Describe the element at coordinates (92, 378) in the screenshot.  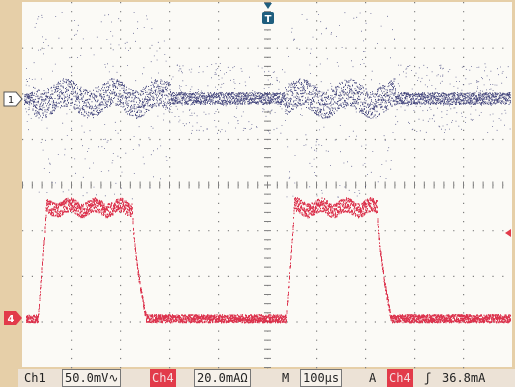
I see `ch1-scale: 50.0mV∿` at that location.